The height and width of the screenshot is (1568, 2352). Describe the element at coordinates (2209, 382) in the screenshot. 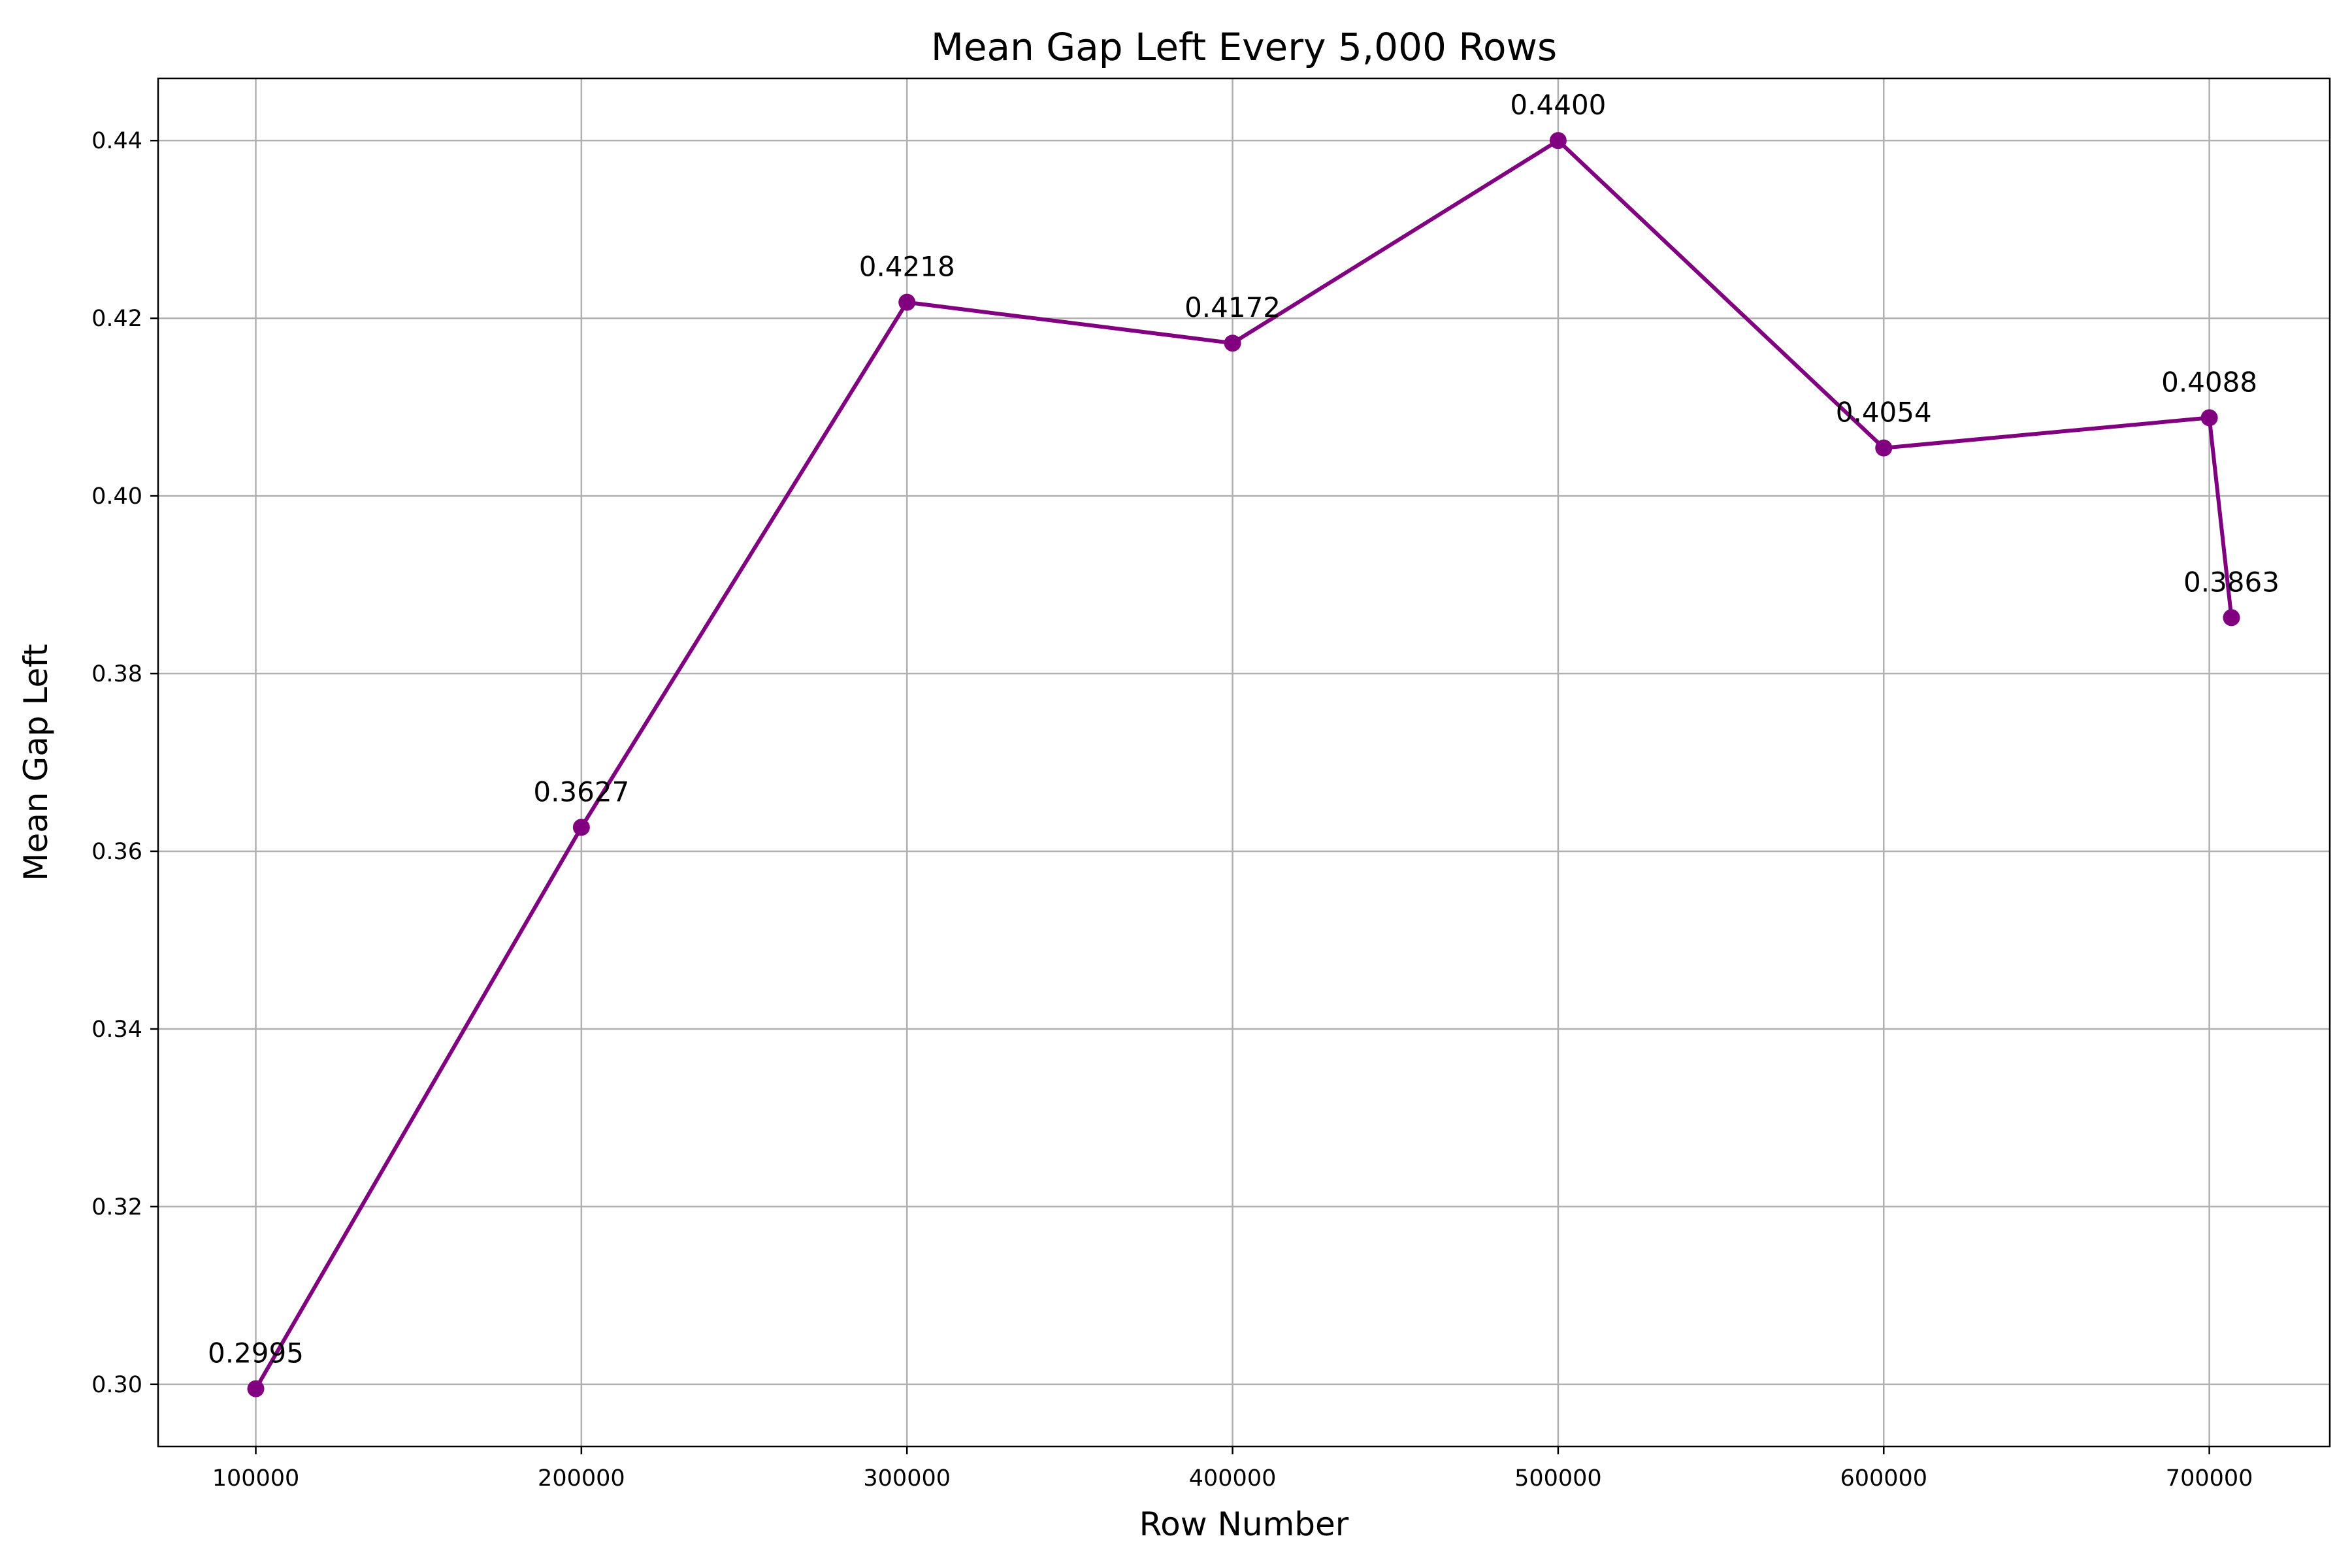

I see `data-label: 0.4088` at that location.